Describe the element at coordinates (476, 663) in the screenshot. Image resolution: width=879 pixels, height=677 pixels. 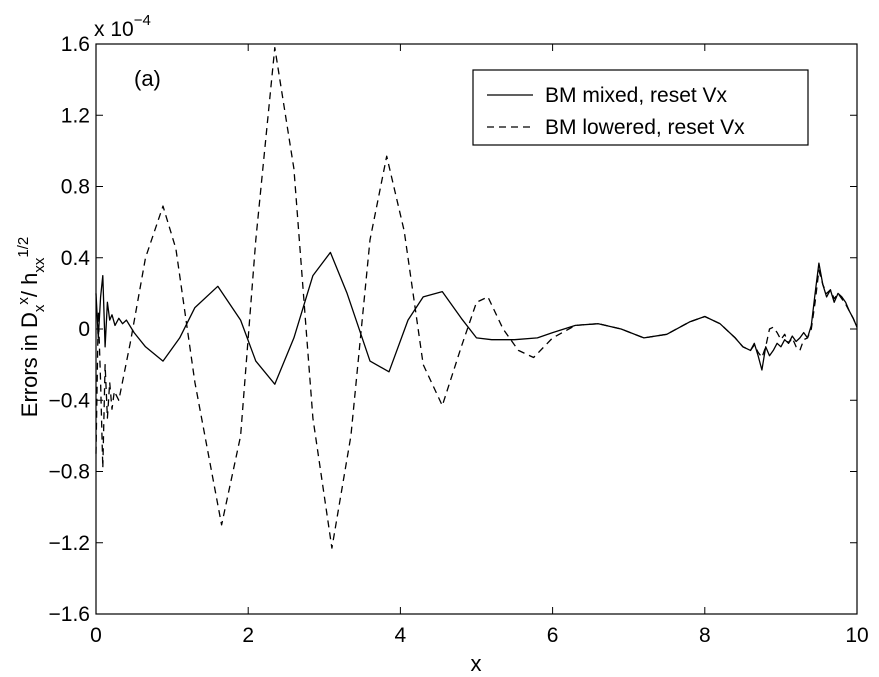
I see `x-axis-label: x` at that location.